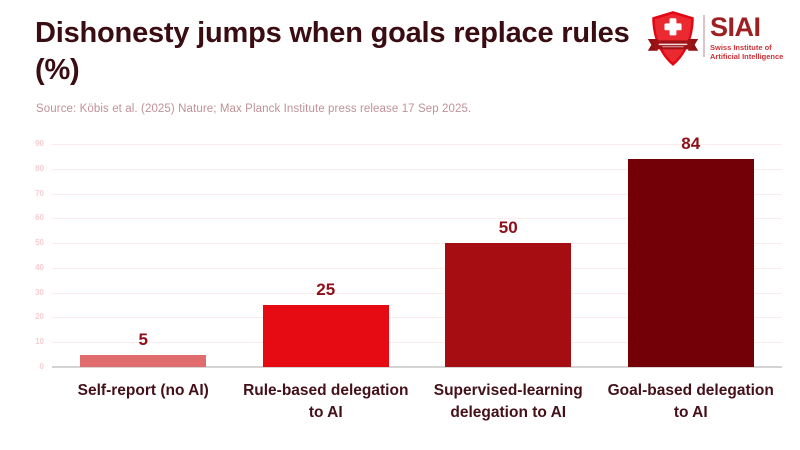 Image resolution: width=800 pixels, height=450 pixels. I want to click on y-tick-label: 60, so click(39, 218).